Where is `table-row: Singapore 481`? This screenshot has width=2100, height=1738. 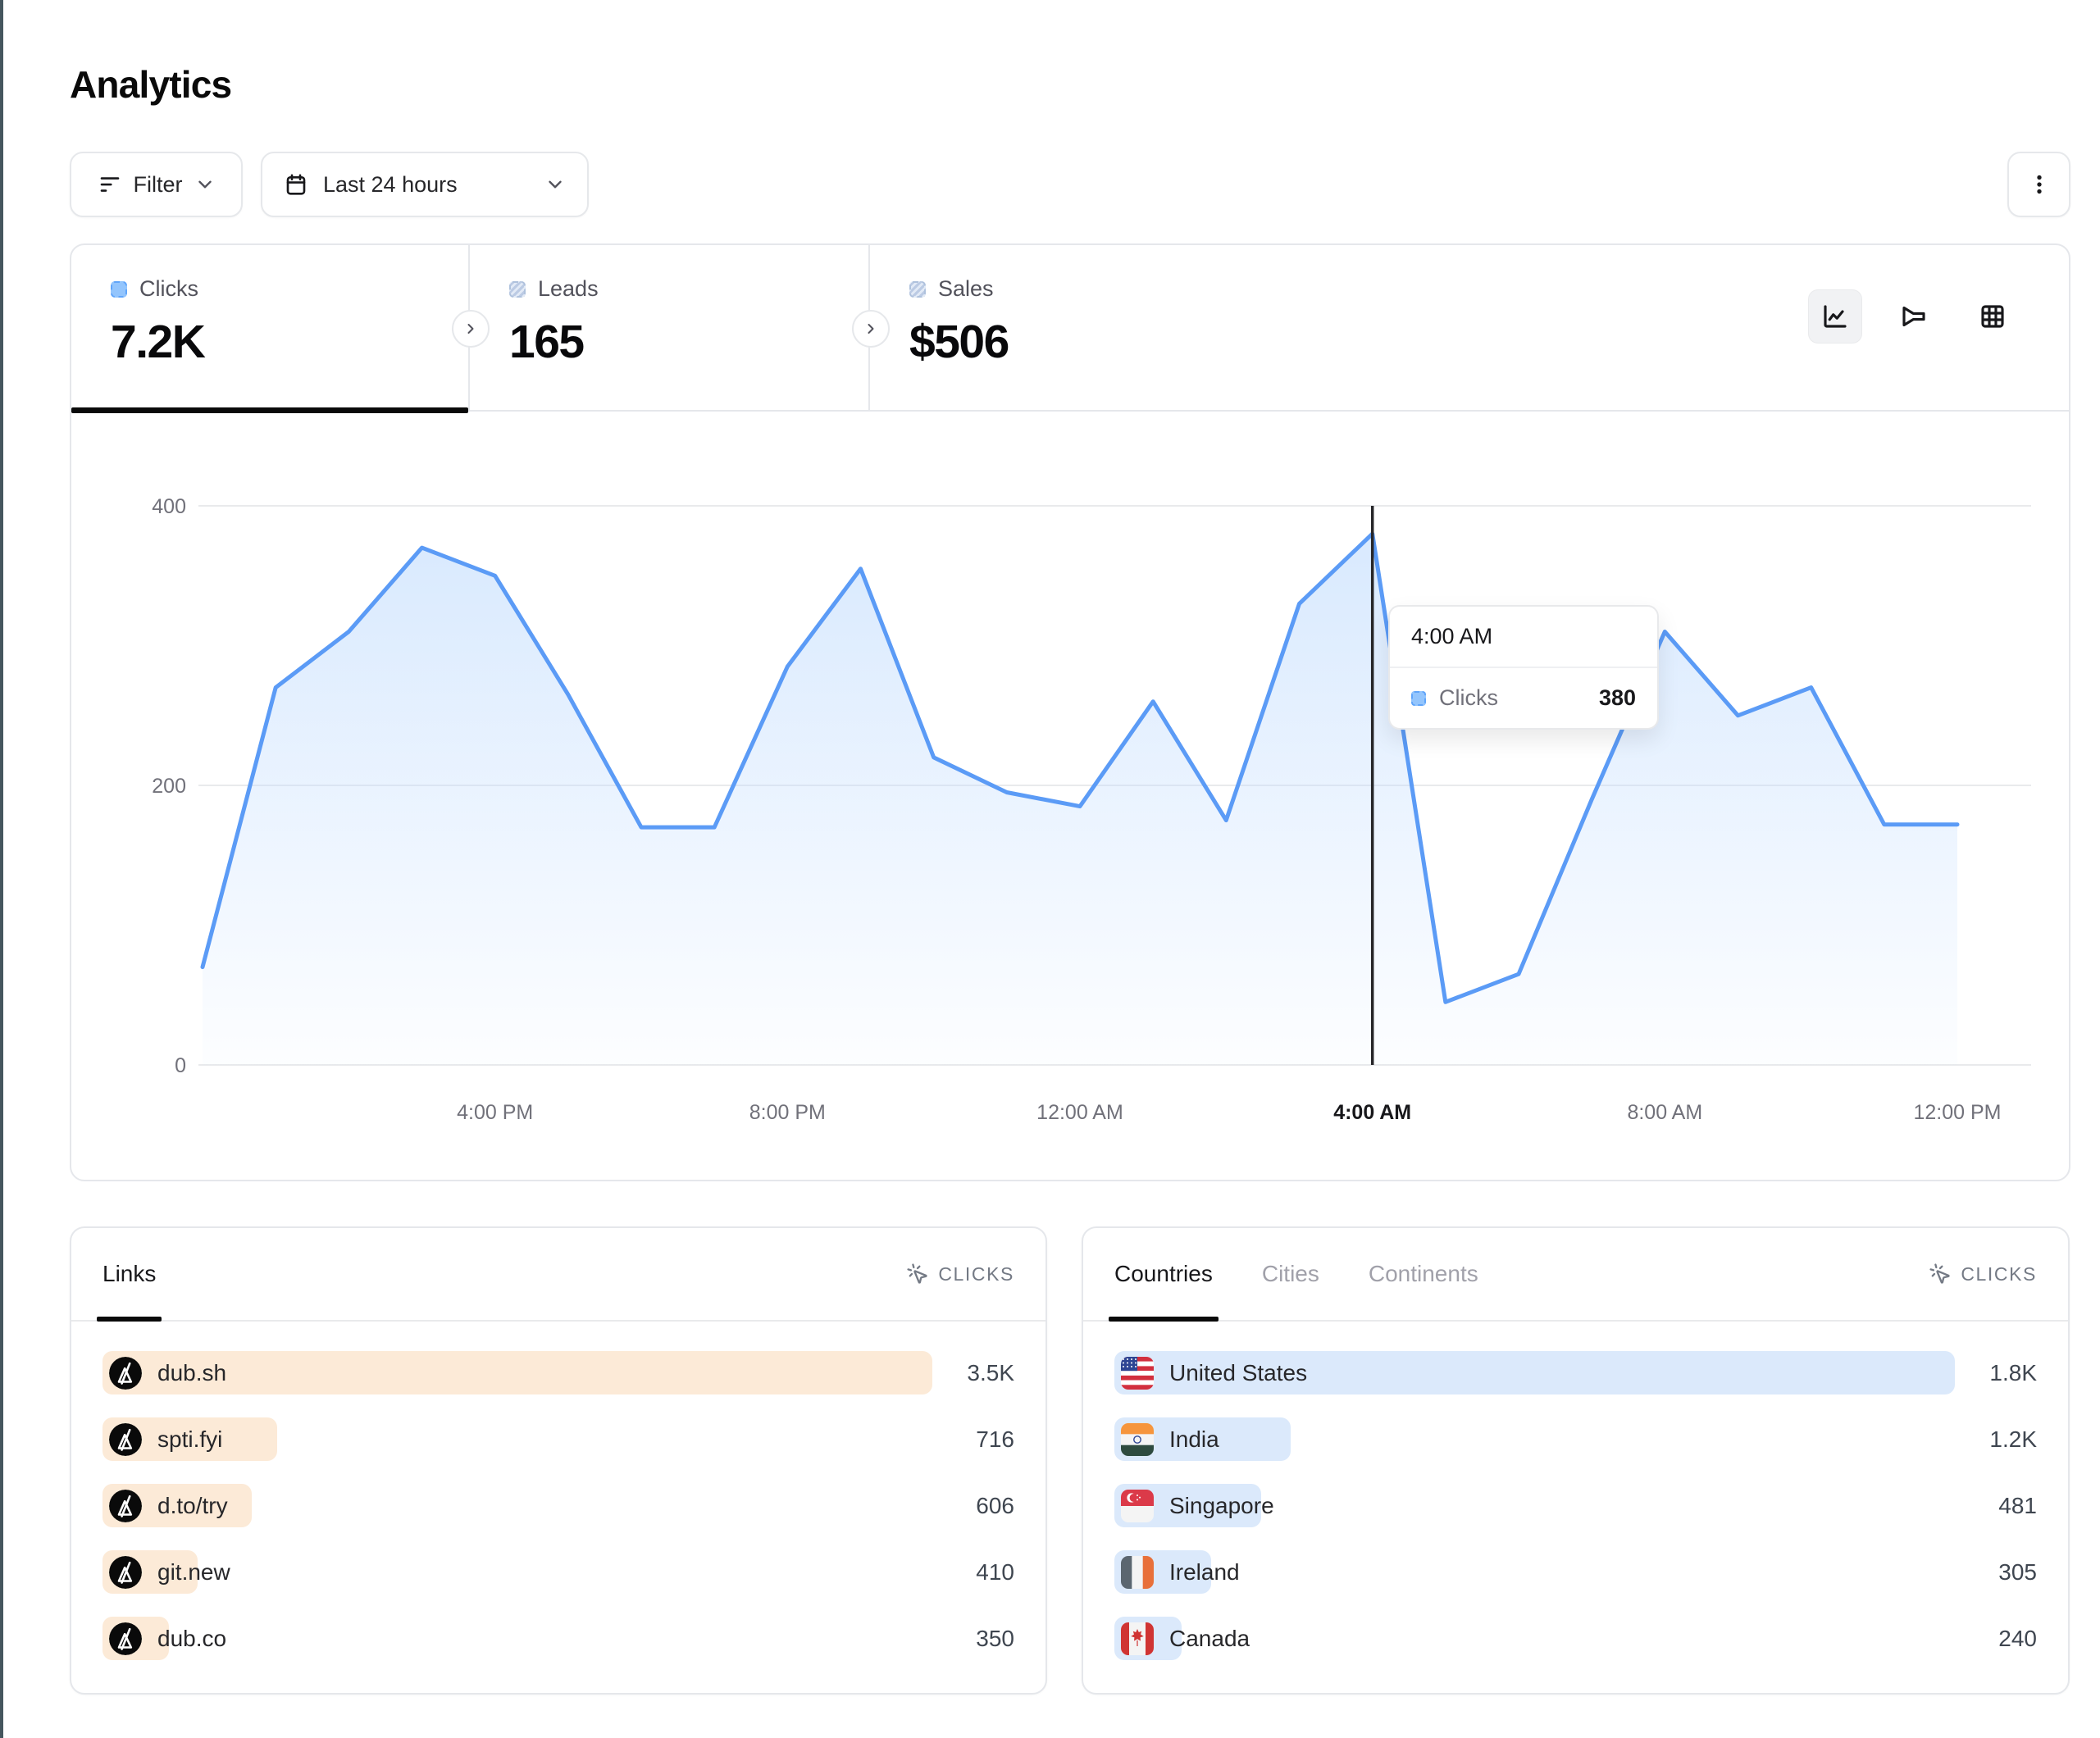
table-row: Singapore 481 is located at coordinates (1575, 1505).